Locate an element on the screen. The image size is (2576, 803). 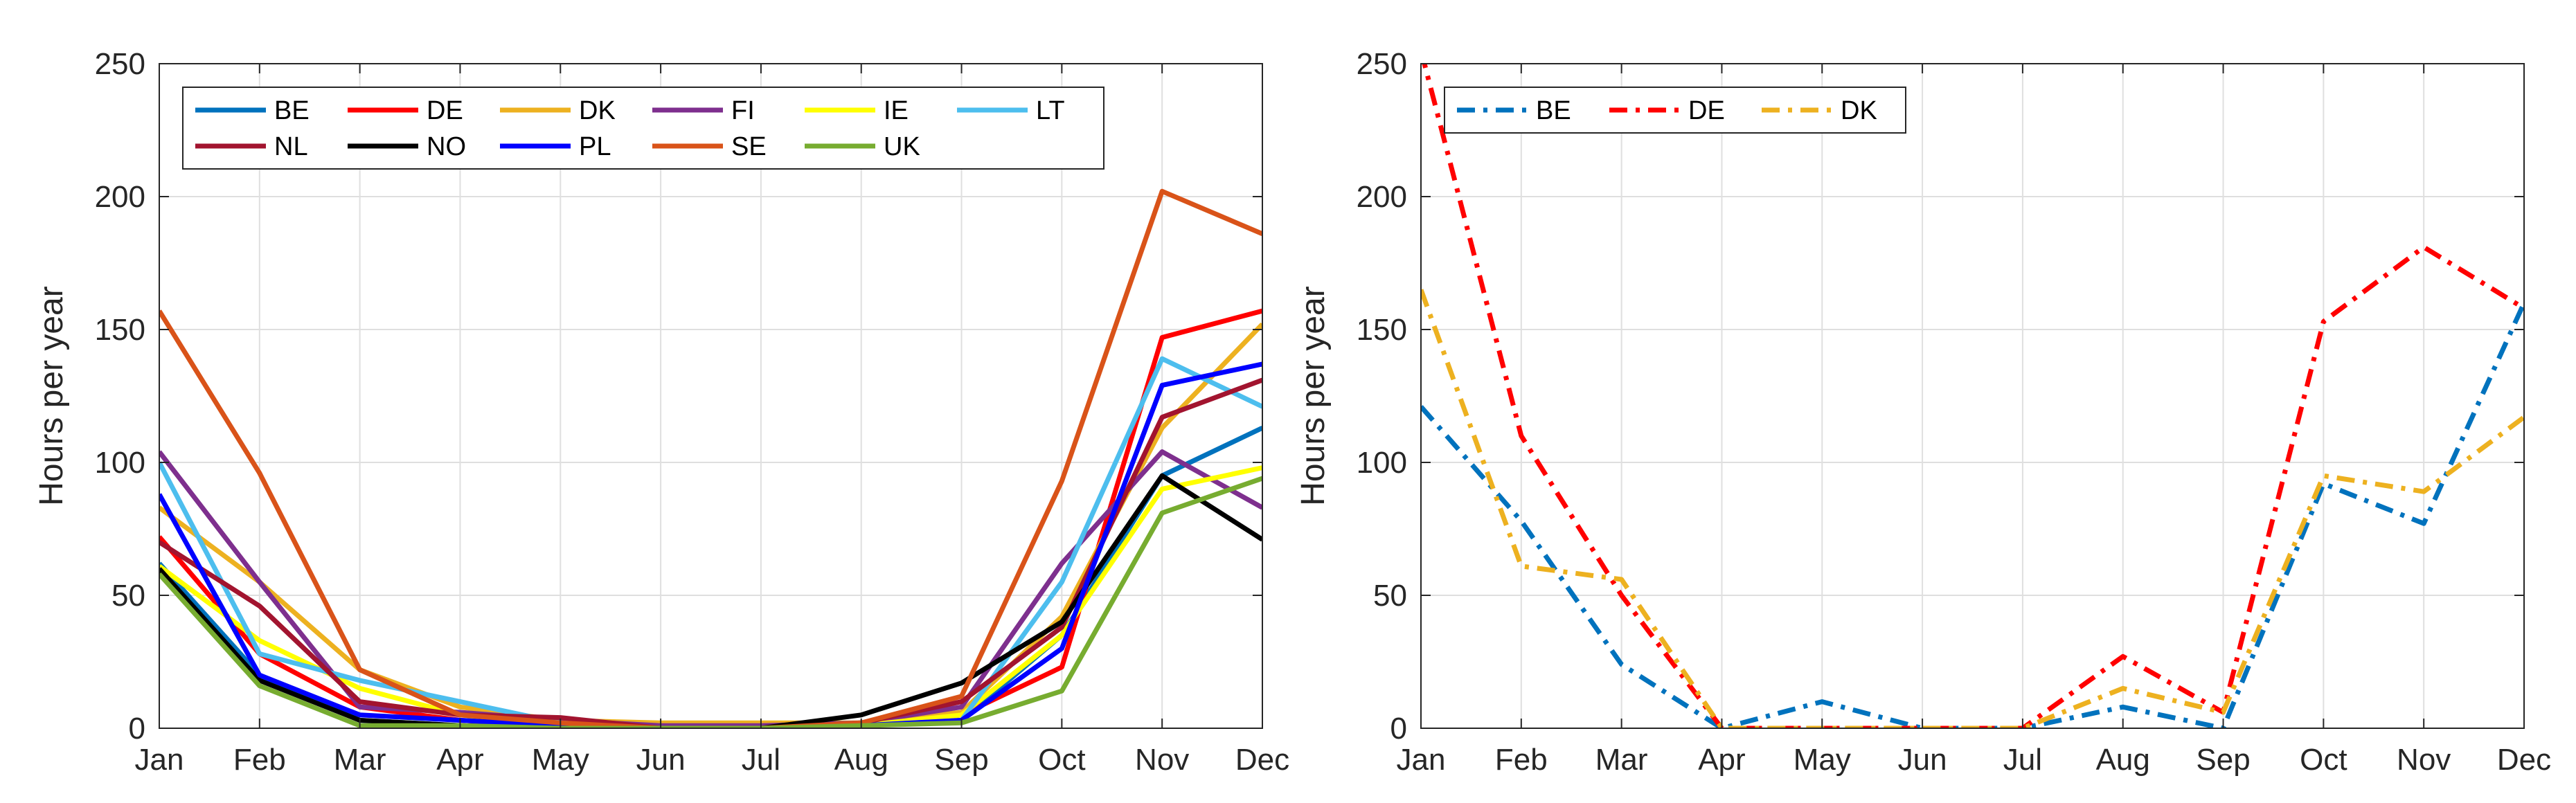
legend-label-pl: PL is located at coordinates (595, 146).